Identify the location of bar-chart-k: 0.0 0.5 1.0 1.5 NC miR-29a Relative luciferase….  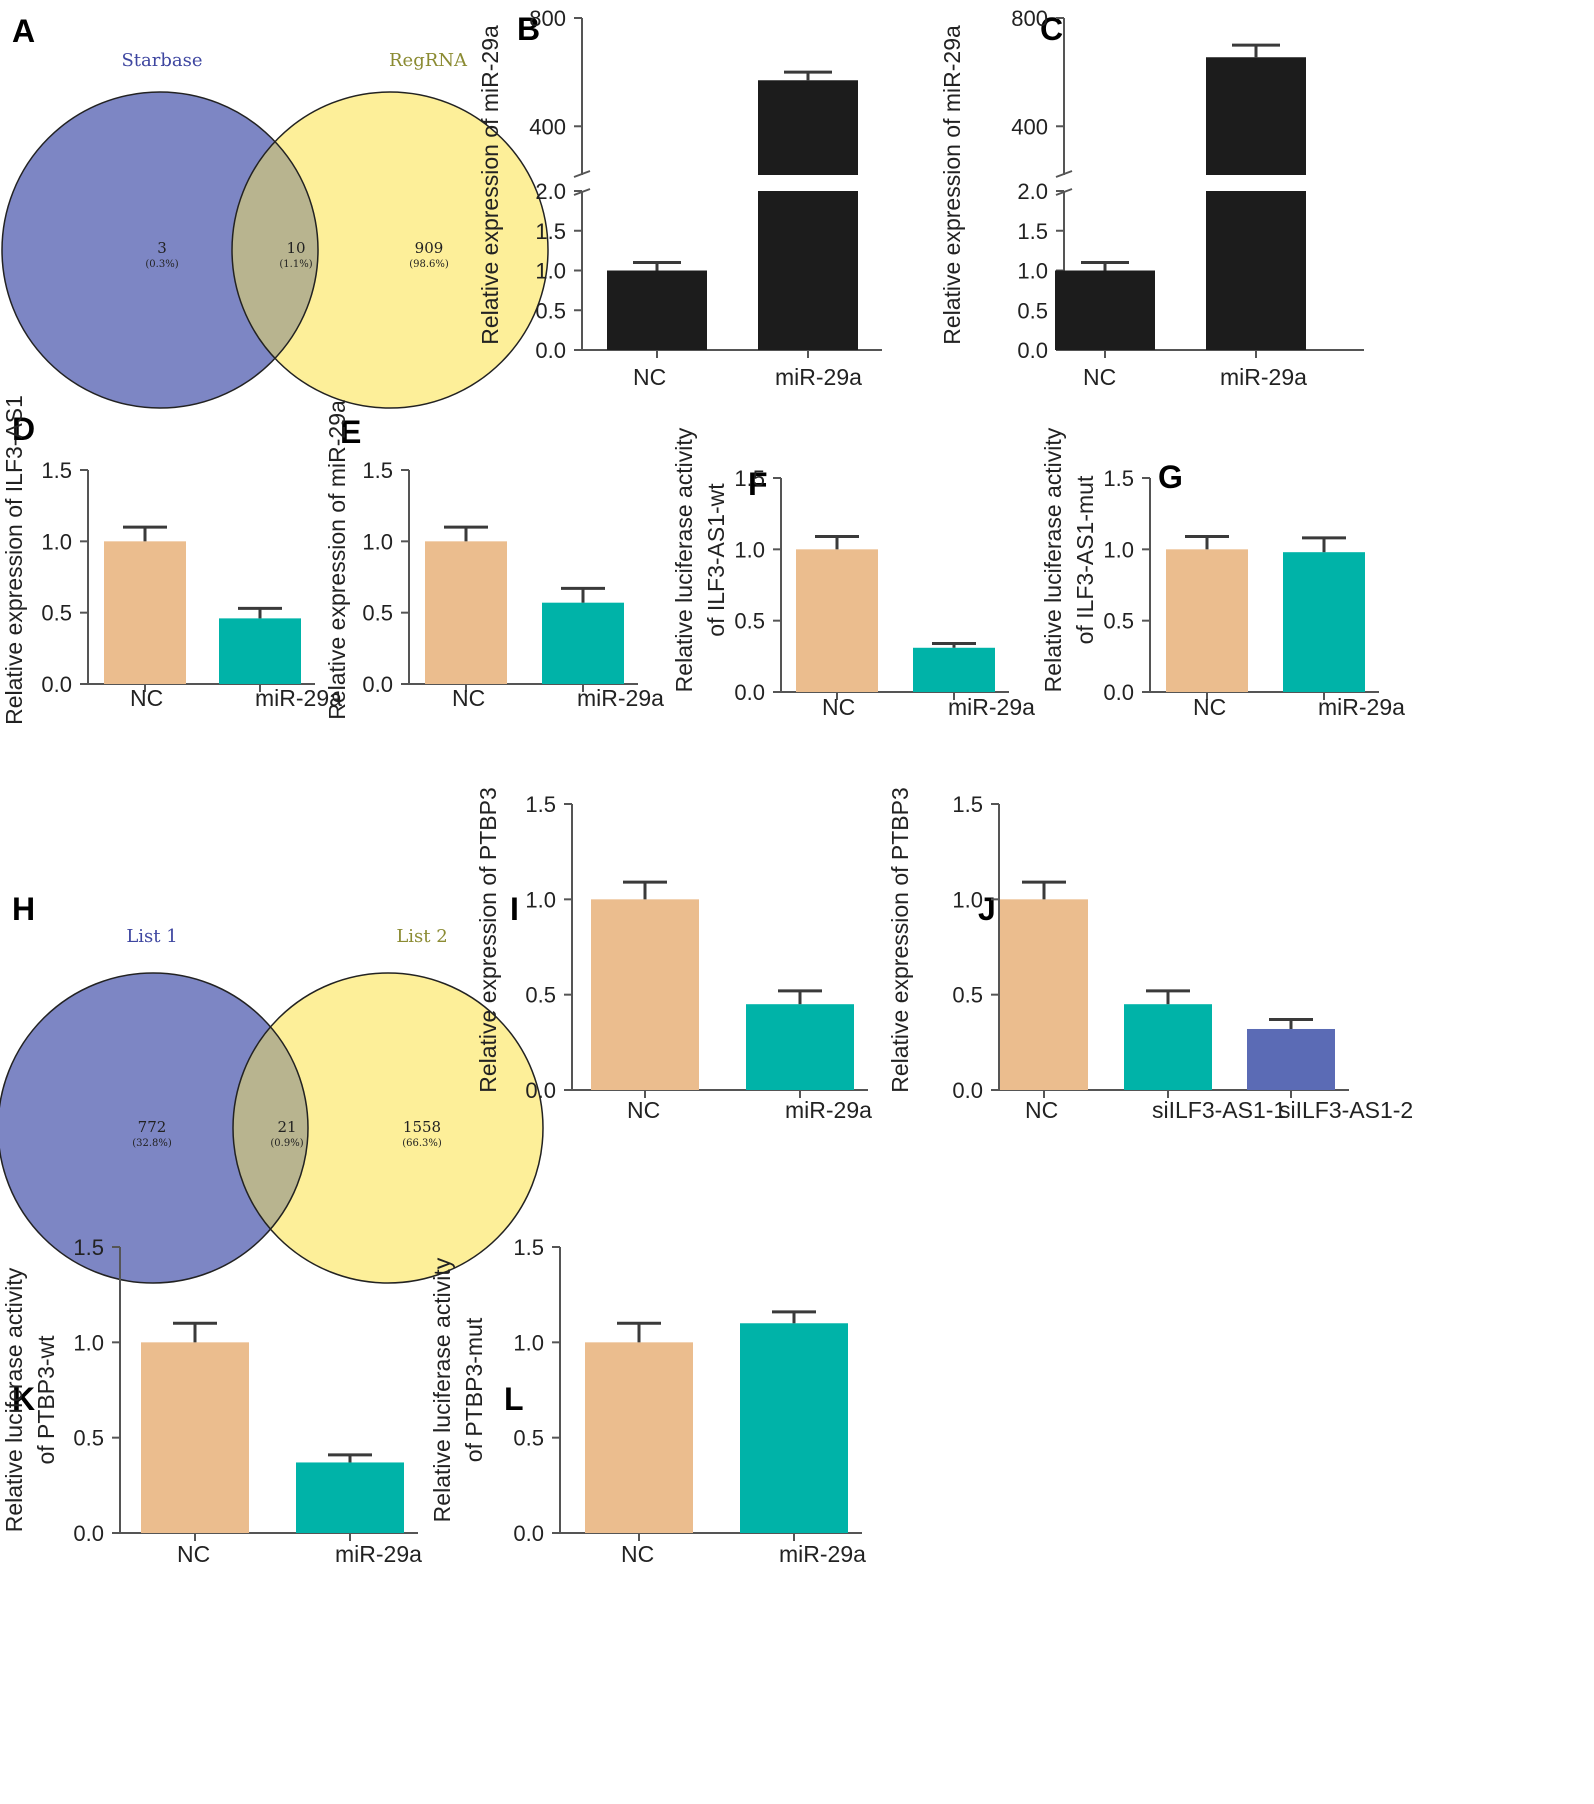
(211, 1401).